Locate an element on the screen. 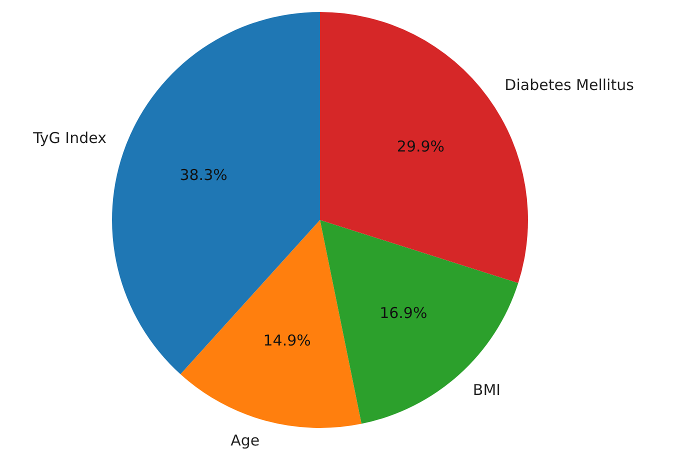 The height and width of the screenshot is (452, 676). data-label: 38.3% is located at coordinates (204, 175).